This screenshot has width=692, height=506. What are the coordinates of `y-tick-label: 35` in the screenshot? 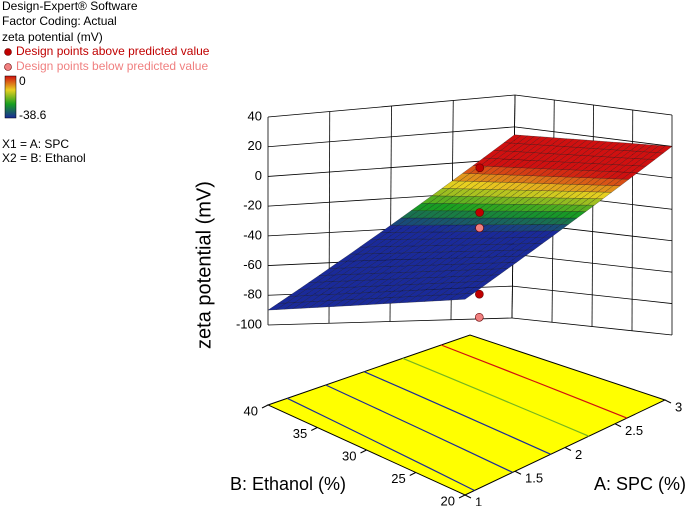 It's located at (300, 433).